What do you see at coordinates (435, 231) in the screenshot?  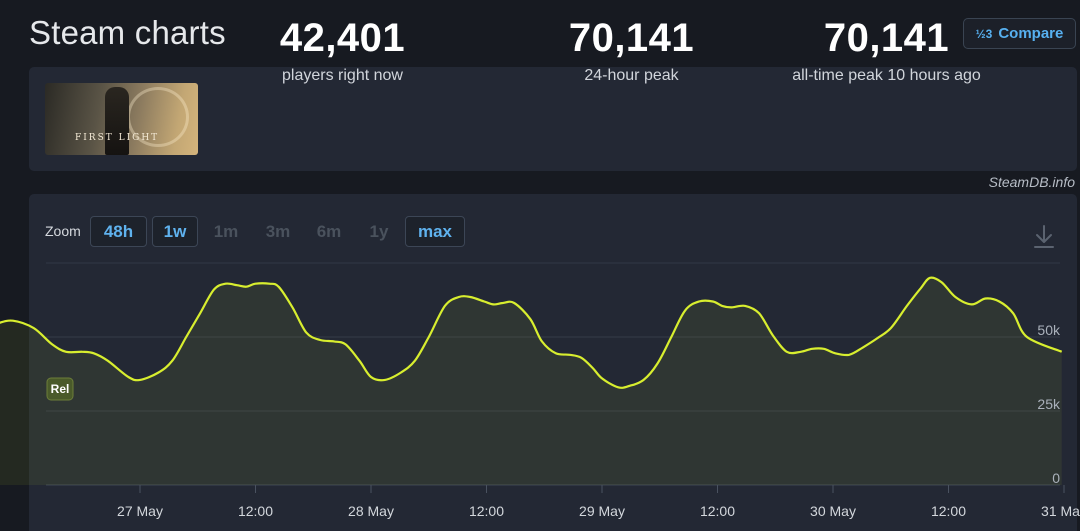 I see `zoom-max-button: max` at bounding box center [435, 231].